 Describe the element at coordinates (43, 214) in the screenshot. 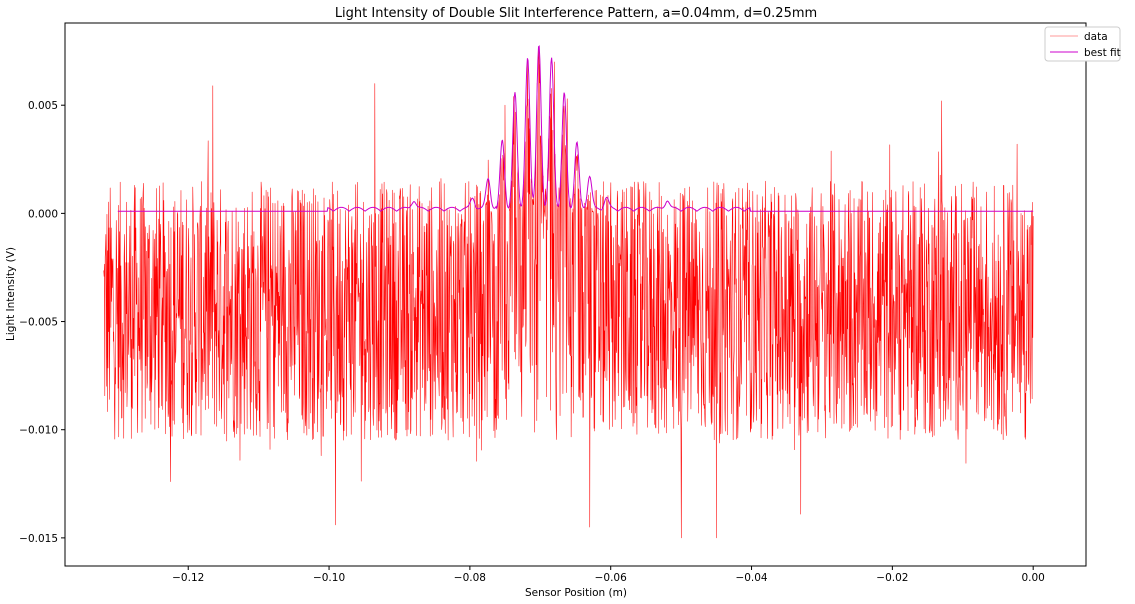

I see `y-tick-label: 0.000` at that location.